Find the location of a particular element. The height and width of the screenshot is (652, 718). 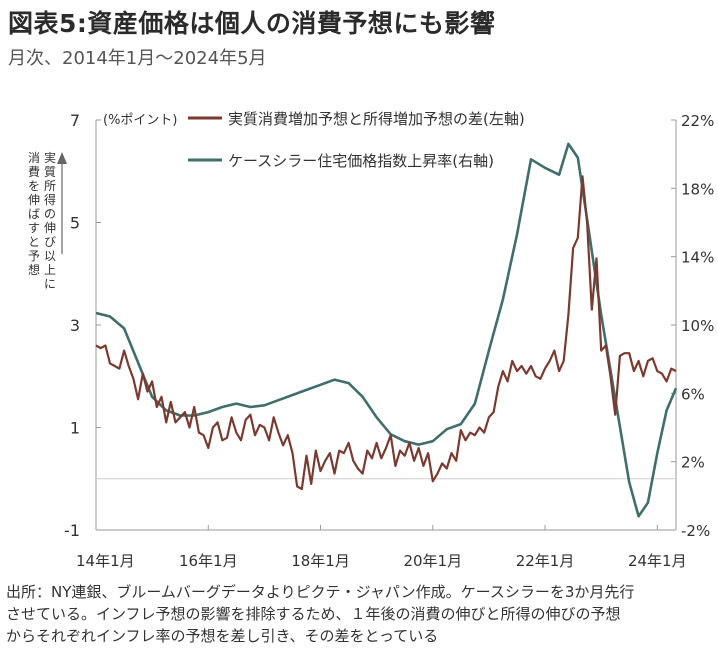

y-right-tick-label: 10% is located at coordinates (697, 326).